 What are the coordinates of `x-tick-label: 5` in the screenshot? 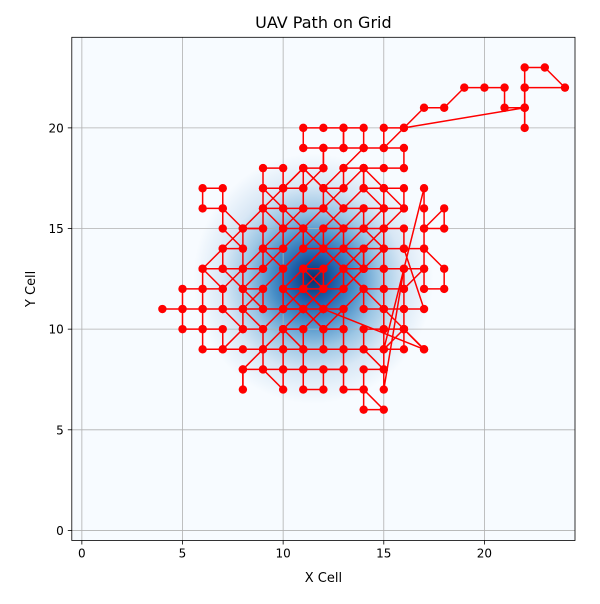 It's located at (183, 554).